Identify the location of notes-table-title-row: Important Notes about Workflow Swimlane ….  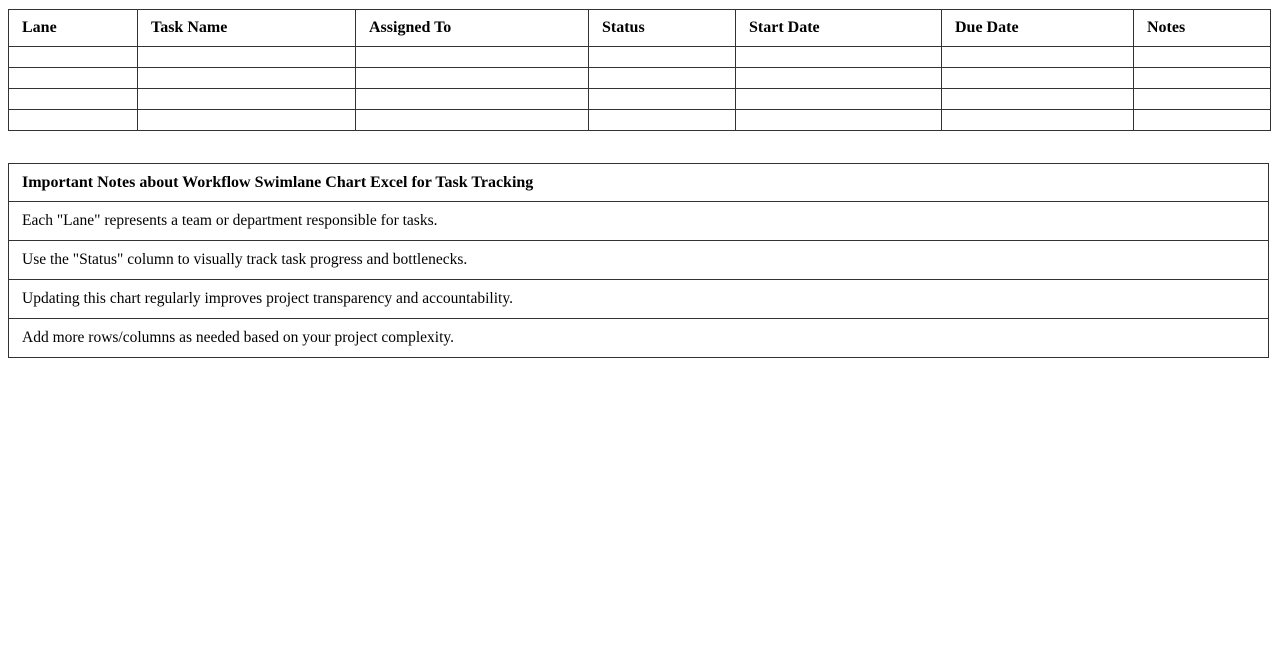
(638, 182).